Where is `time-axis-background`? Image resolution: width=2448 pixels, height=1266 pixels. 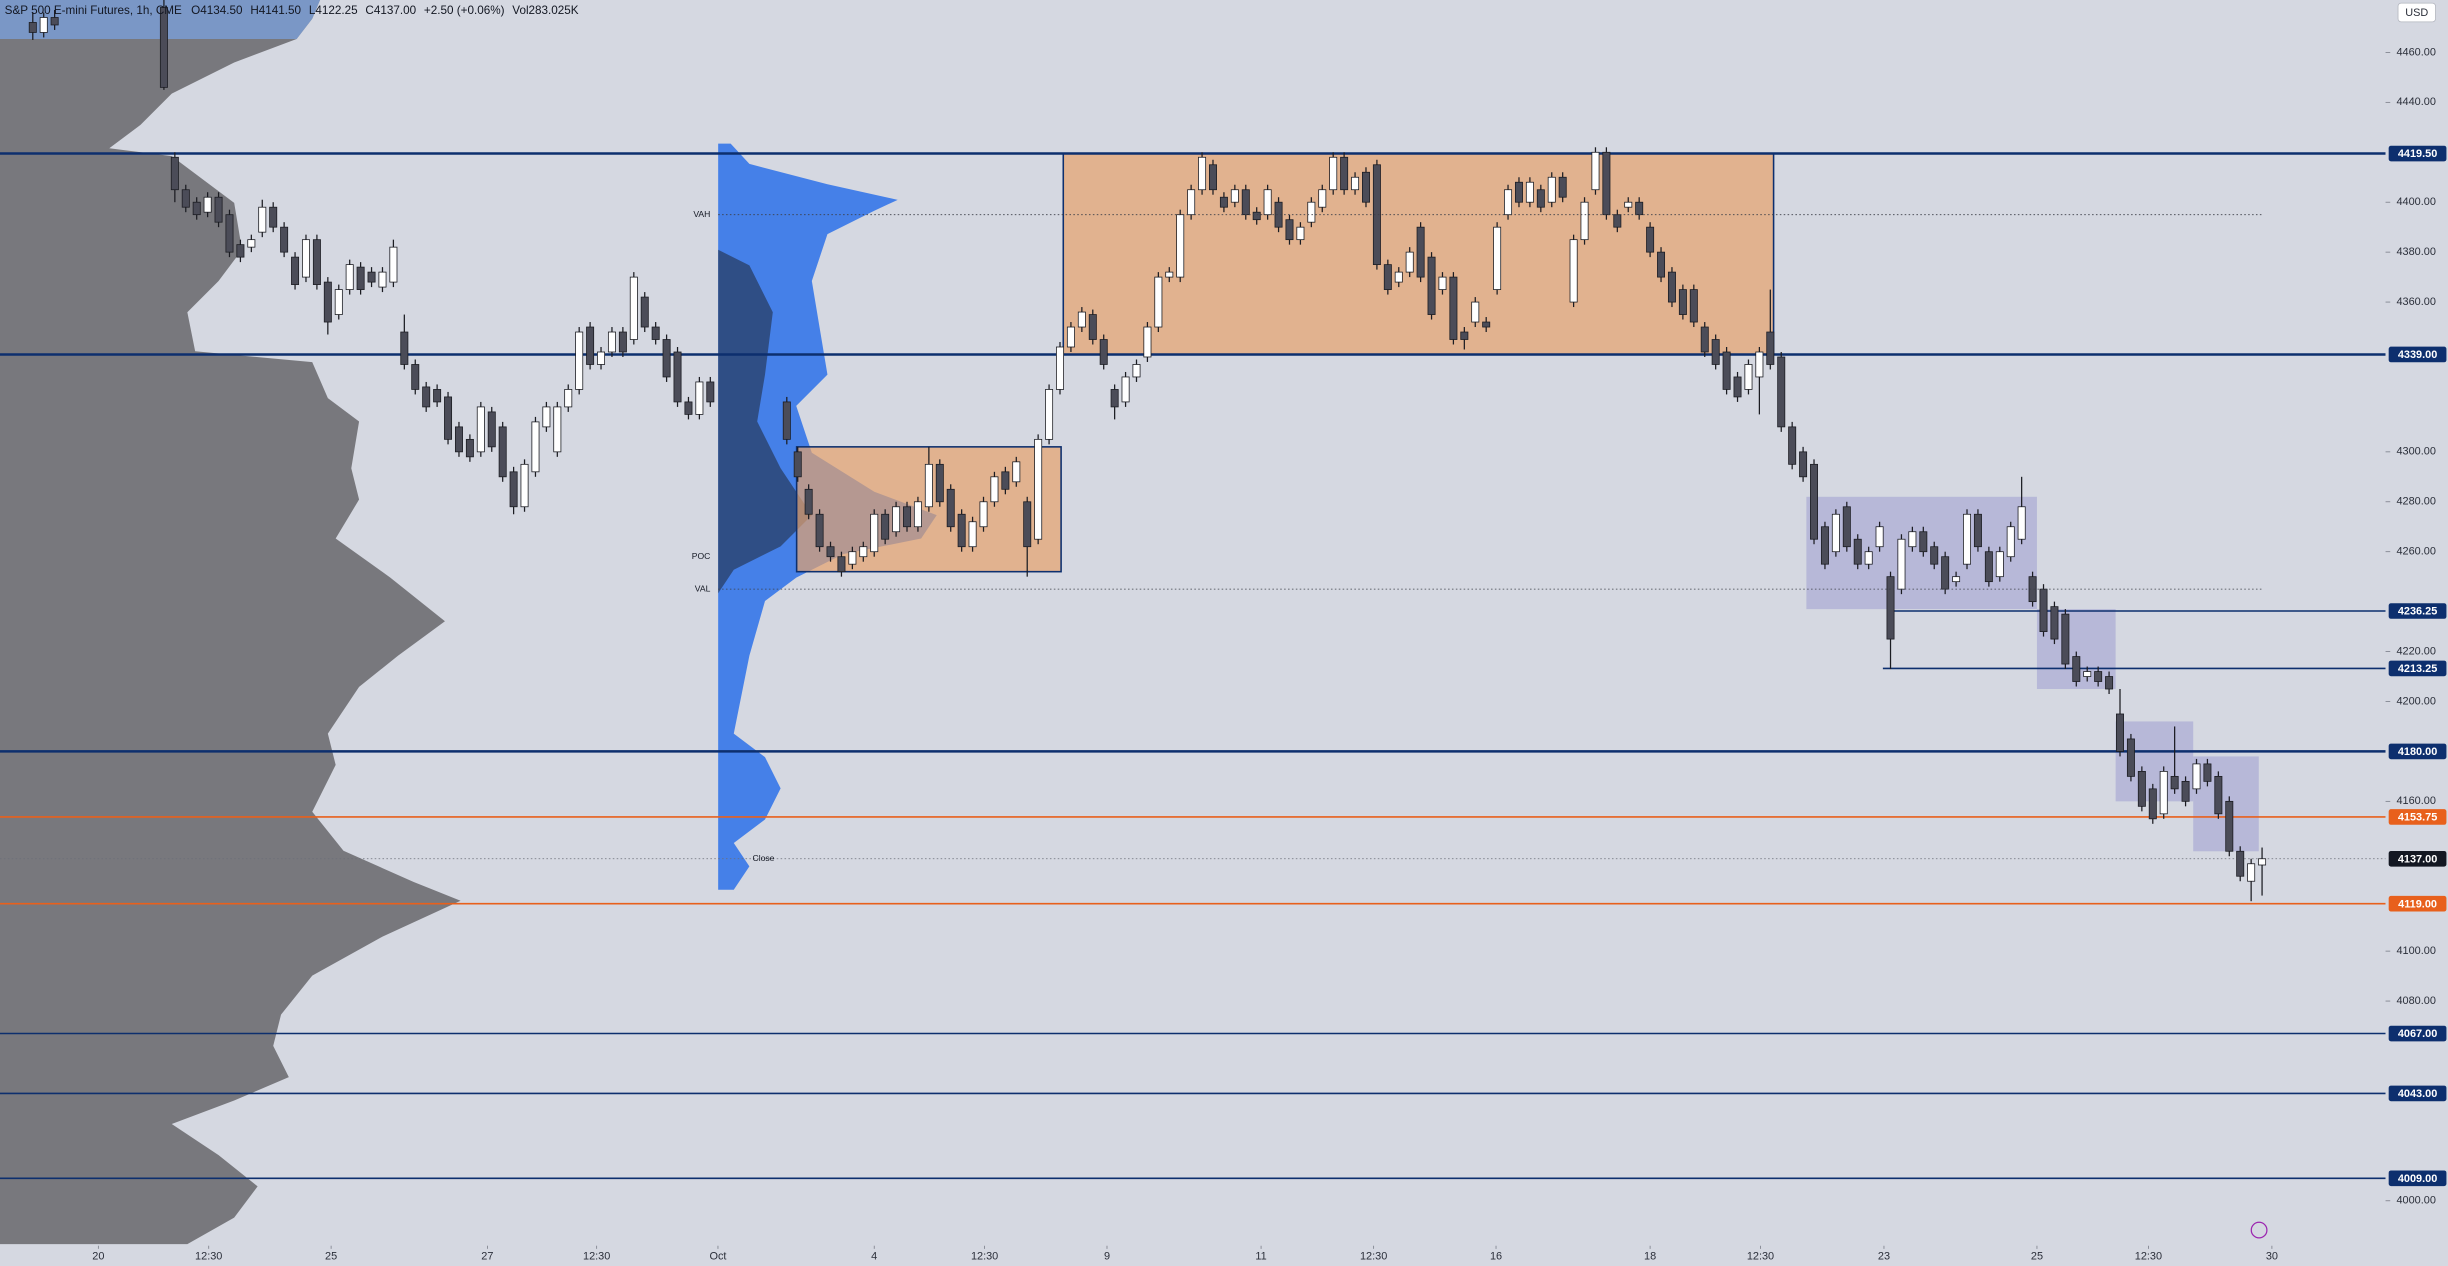 time-axis-background is located at coordinates (1193, 1255).